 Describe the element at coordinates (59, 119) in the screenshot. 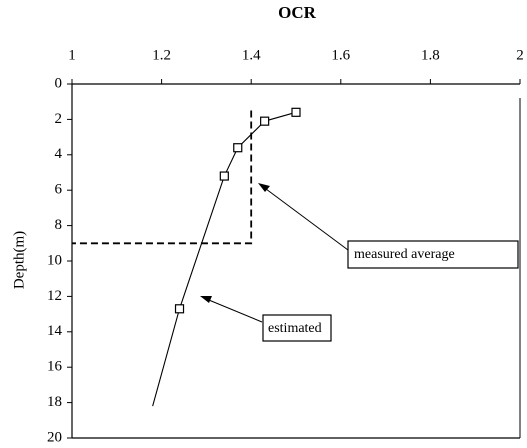

I see `y-tick-label: 2` at that location.